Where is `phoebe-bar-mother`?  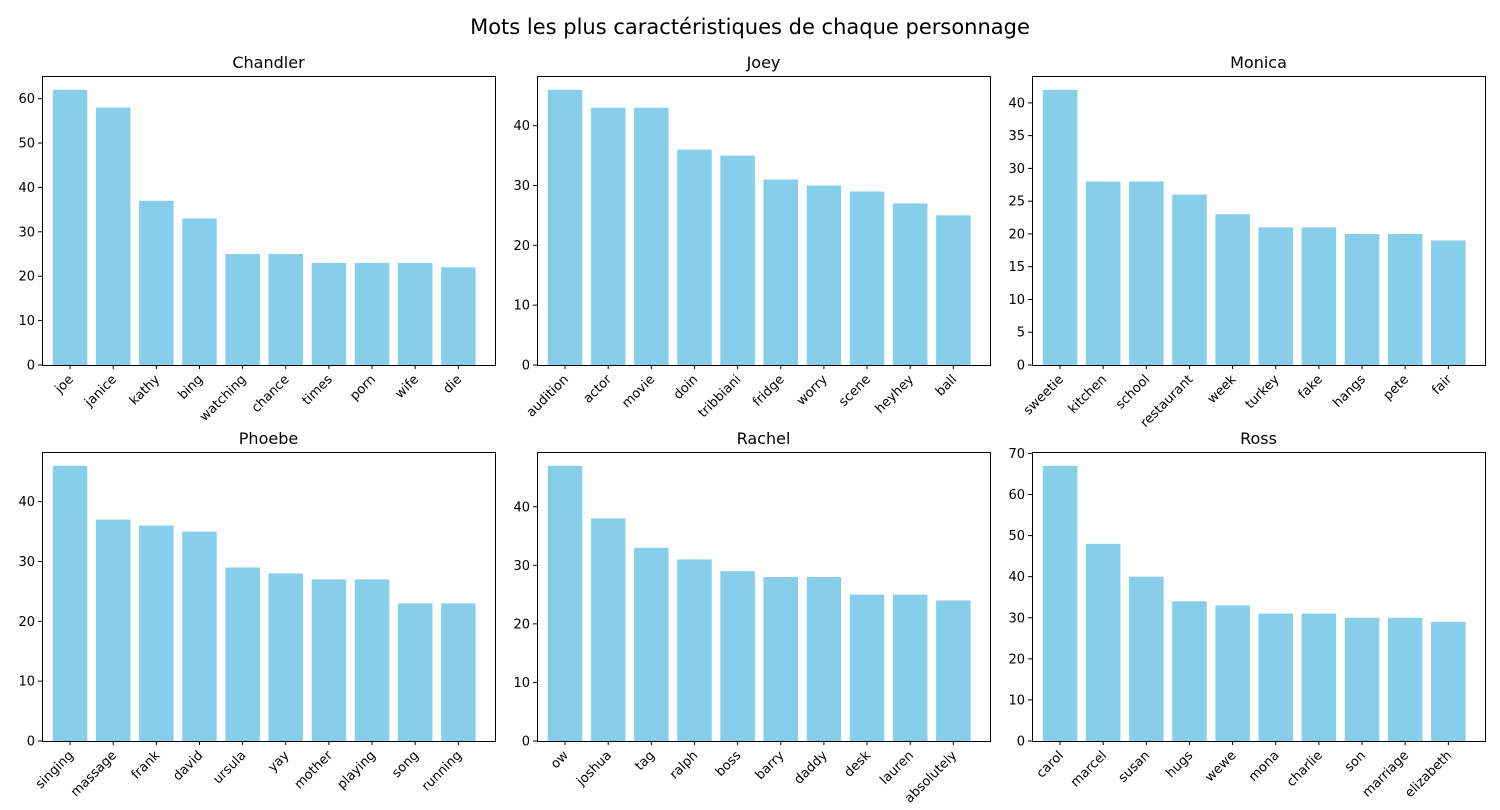
phoebe-bar-mother is located at coordinates (329, 660).